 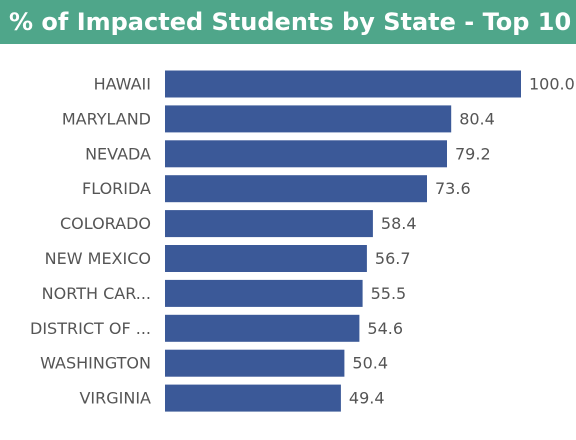 I want to click on data-label-1: 80.4, so click(x=477, y=118).